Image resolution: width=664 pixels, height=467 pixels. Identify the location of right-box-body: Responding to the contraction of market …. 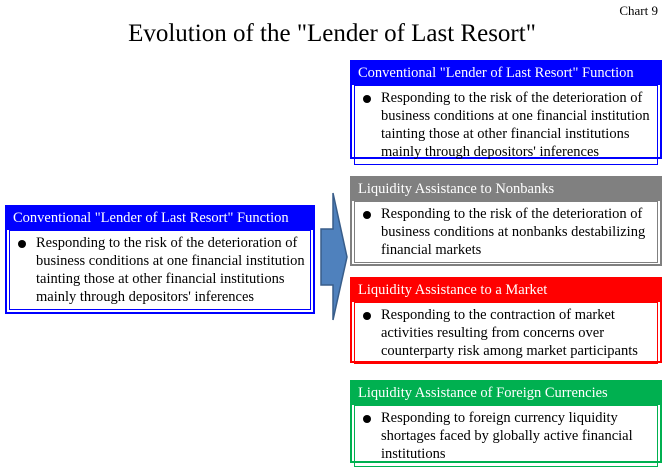
(506, 333).